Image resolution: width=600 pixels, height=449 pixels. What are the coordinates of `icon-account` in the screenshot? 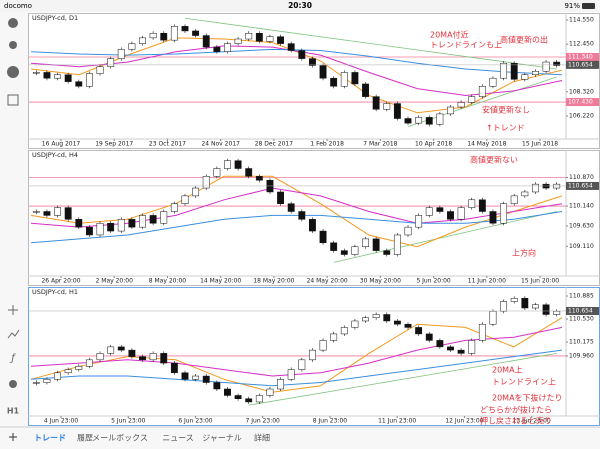 It's located at (13, 45).